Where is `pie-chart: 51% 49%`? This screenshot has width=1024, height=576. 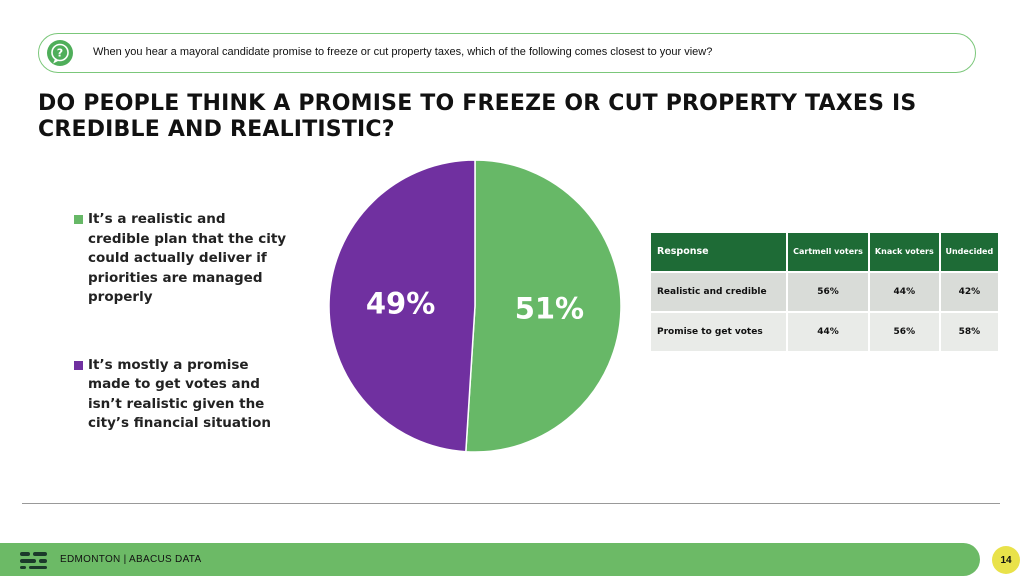 pie-chart: 51% 49% is located at coordinates (475, 306).